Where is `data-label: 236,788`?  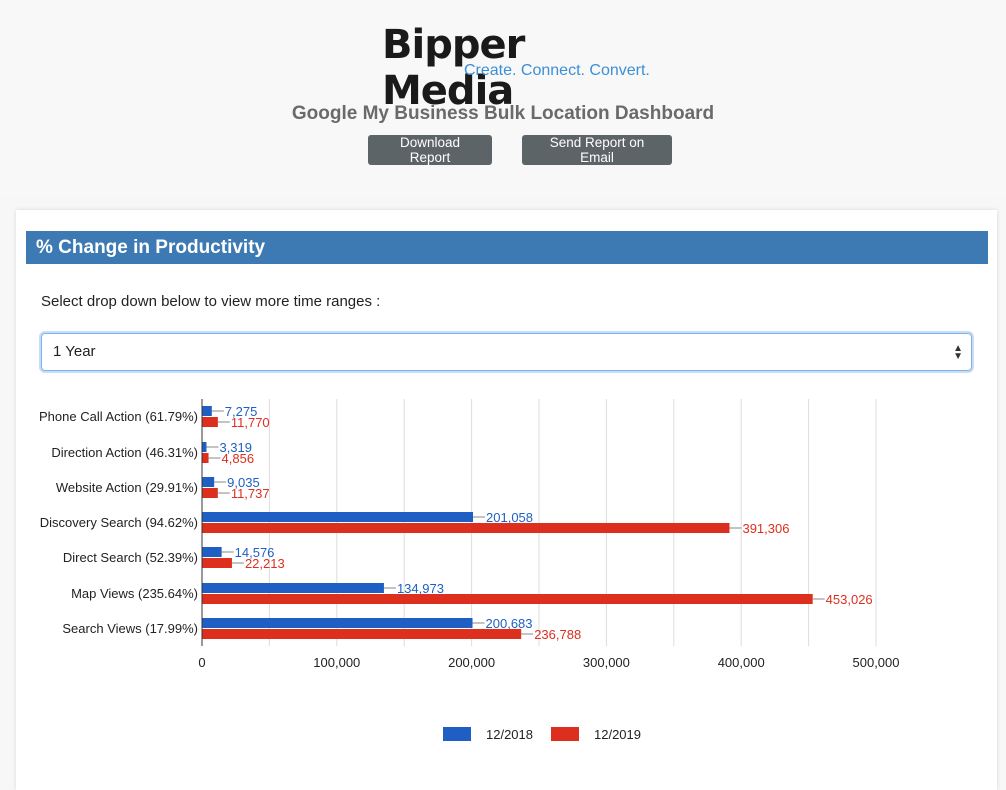 data-label: 236,788 is located at coordinates (557, 634).